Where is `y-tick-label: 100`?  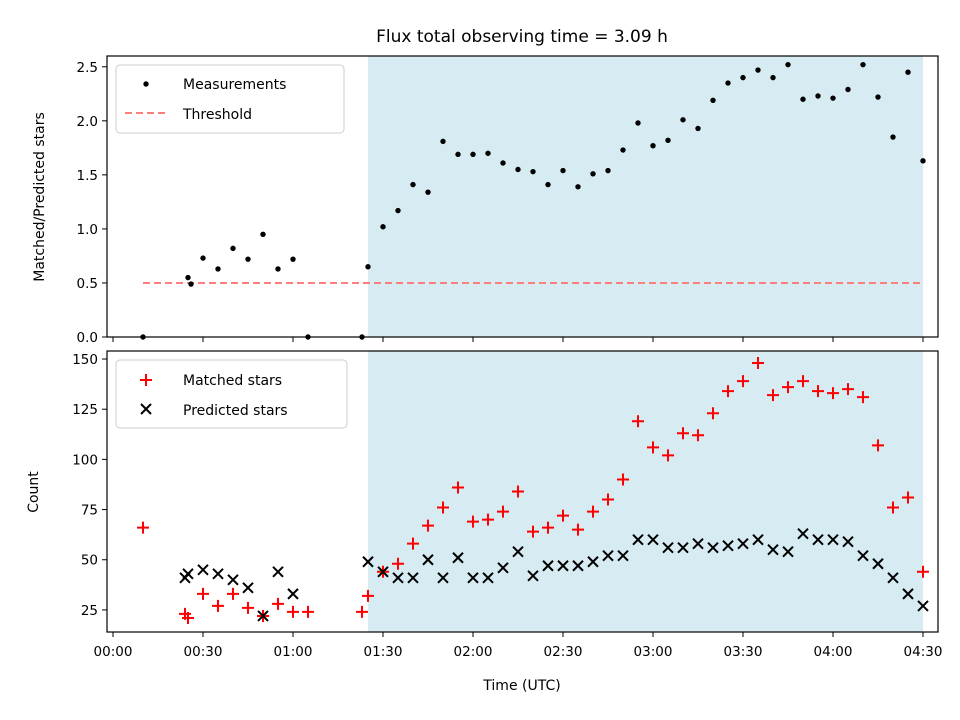
y-tick-label: 100 is located at coordinates (85, 460).